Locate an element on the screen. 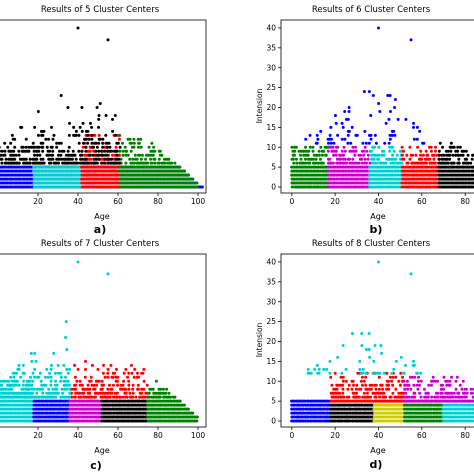 The width and height of the screenshot is (474, 474). x-tick-label: 20 is located at coordinates (38, 435).